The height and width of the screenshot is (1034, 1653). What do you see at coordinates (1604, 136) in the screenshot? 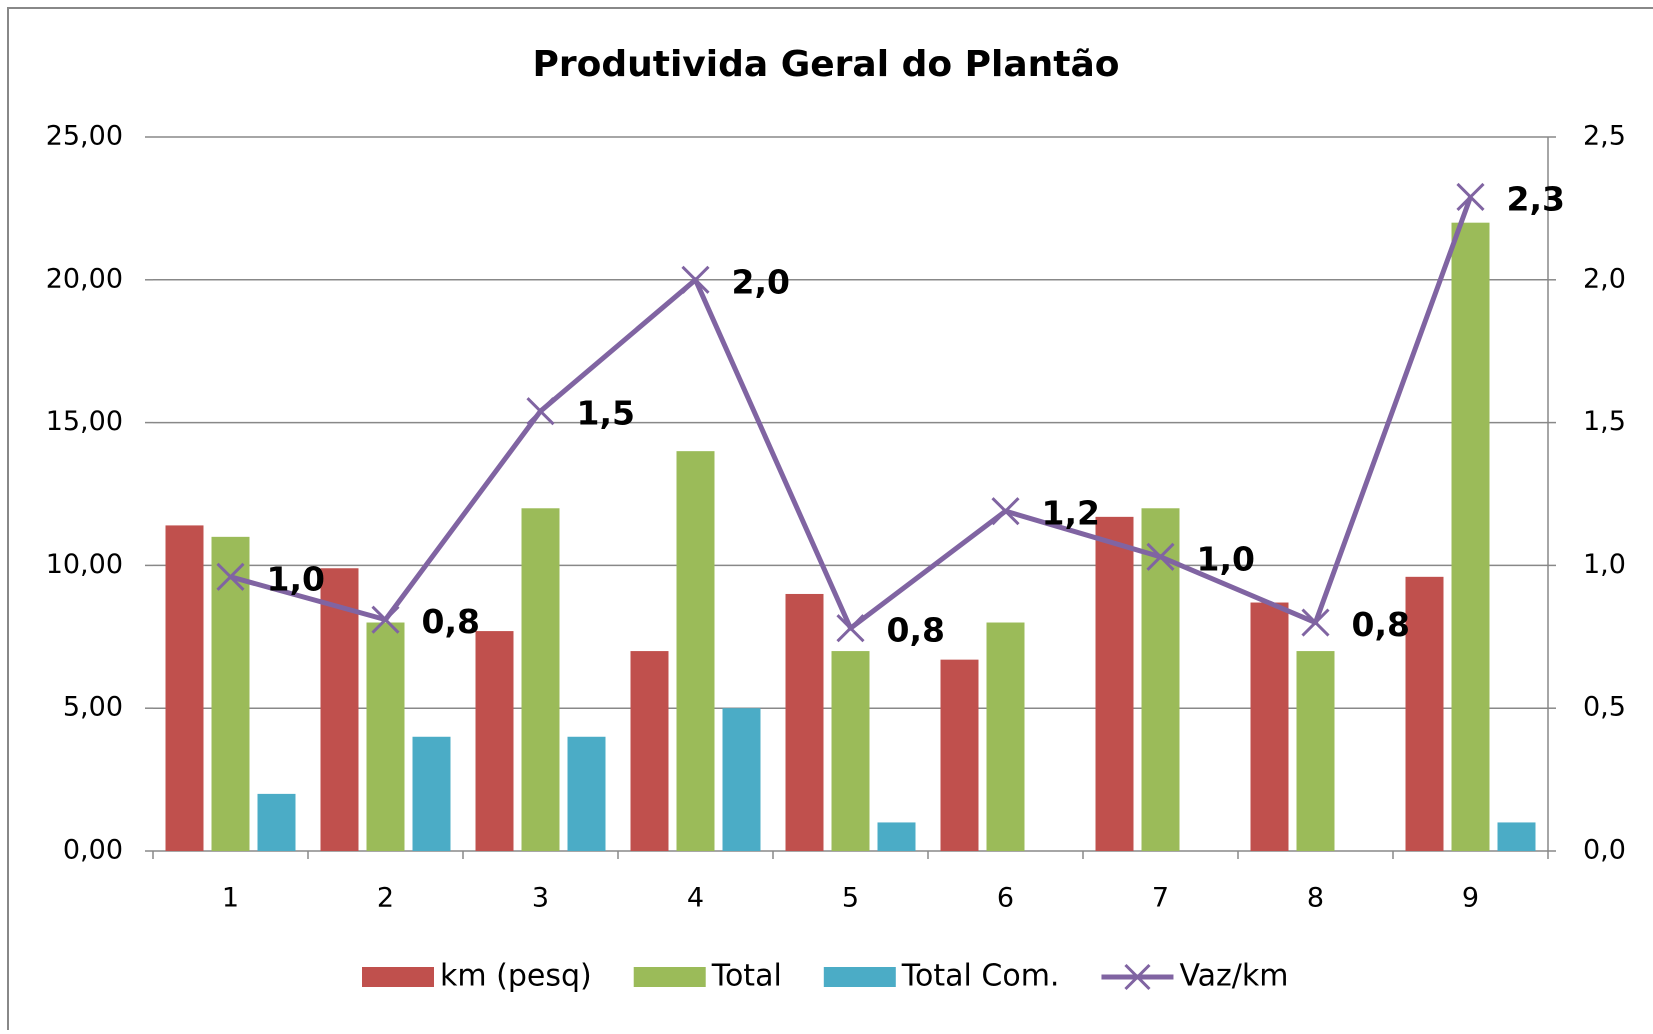
I see `y2-tick-label: 2,5` at bounding box center [1604, 136].